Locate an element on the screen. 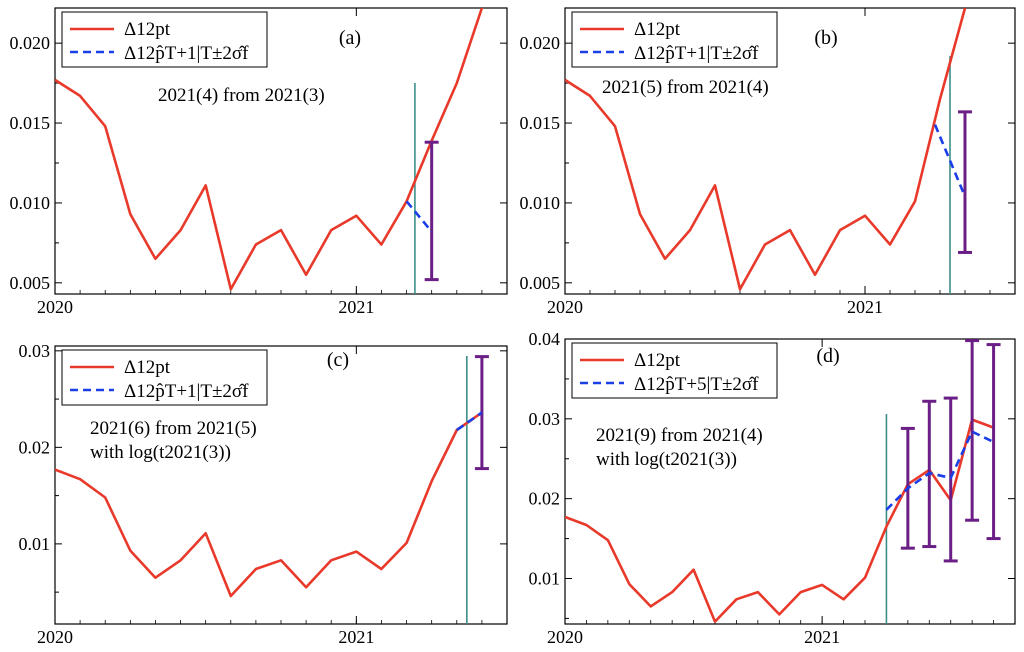  panel-label: (c) is located at coordinates (338, 360).